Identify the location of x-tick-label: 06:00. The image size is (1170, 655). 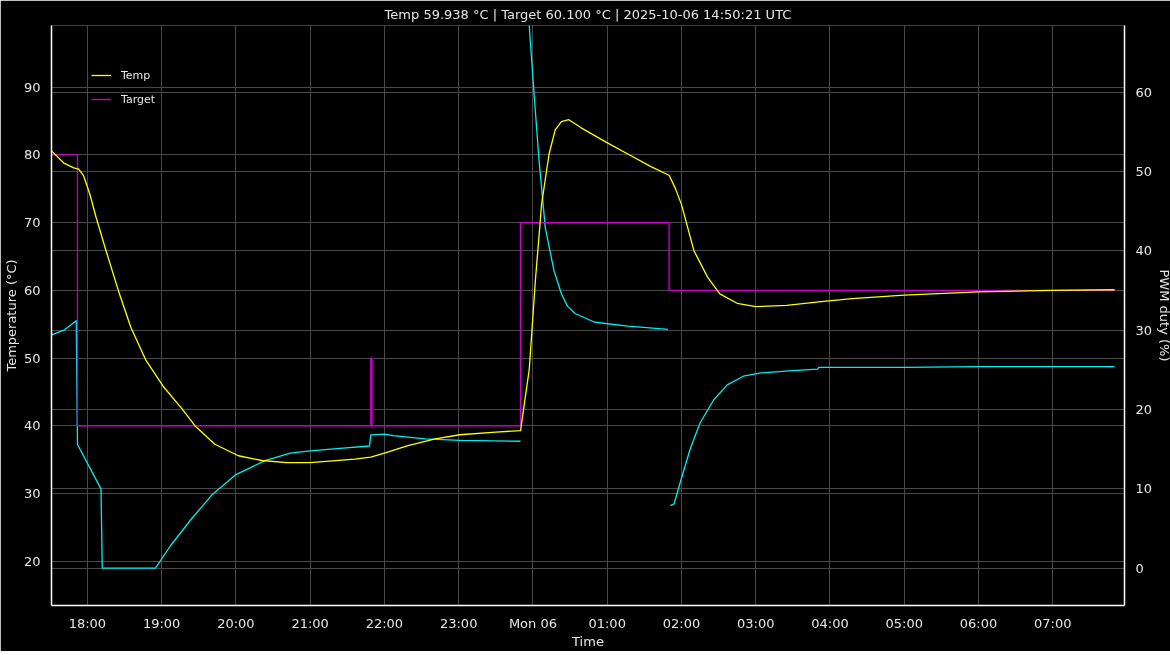
(978, 623).